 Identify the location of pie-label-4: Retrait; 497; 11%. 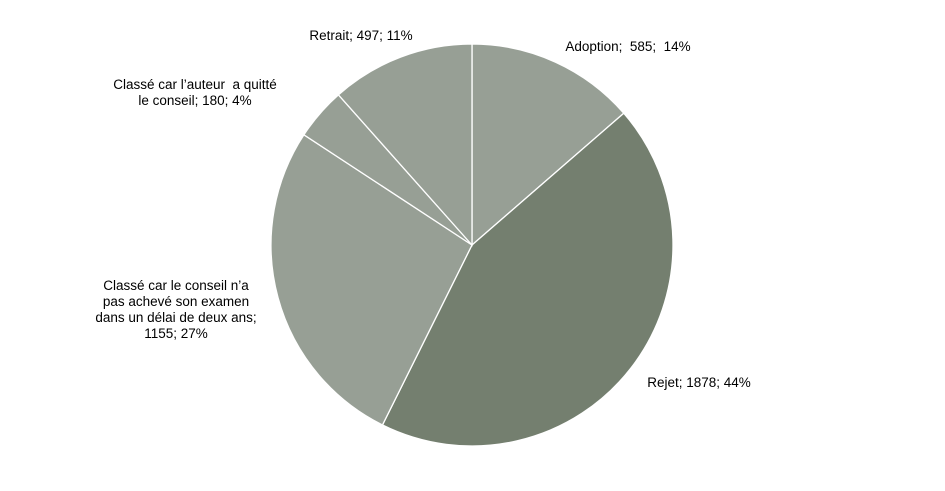
(360, 35).